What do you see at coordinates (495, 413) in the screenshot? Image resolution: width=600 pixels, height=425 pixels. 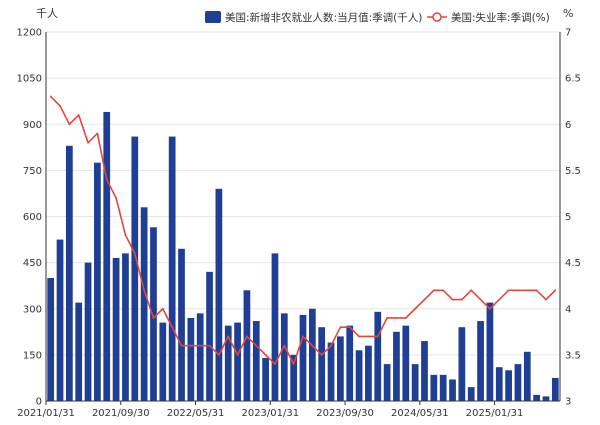 I see `x-tick-label: 2025/01/31` at bounding box center [495, 413].